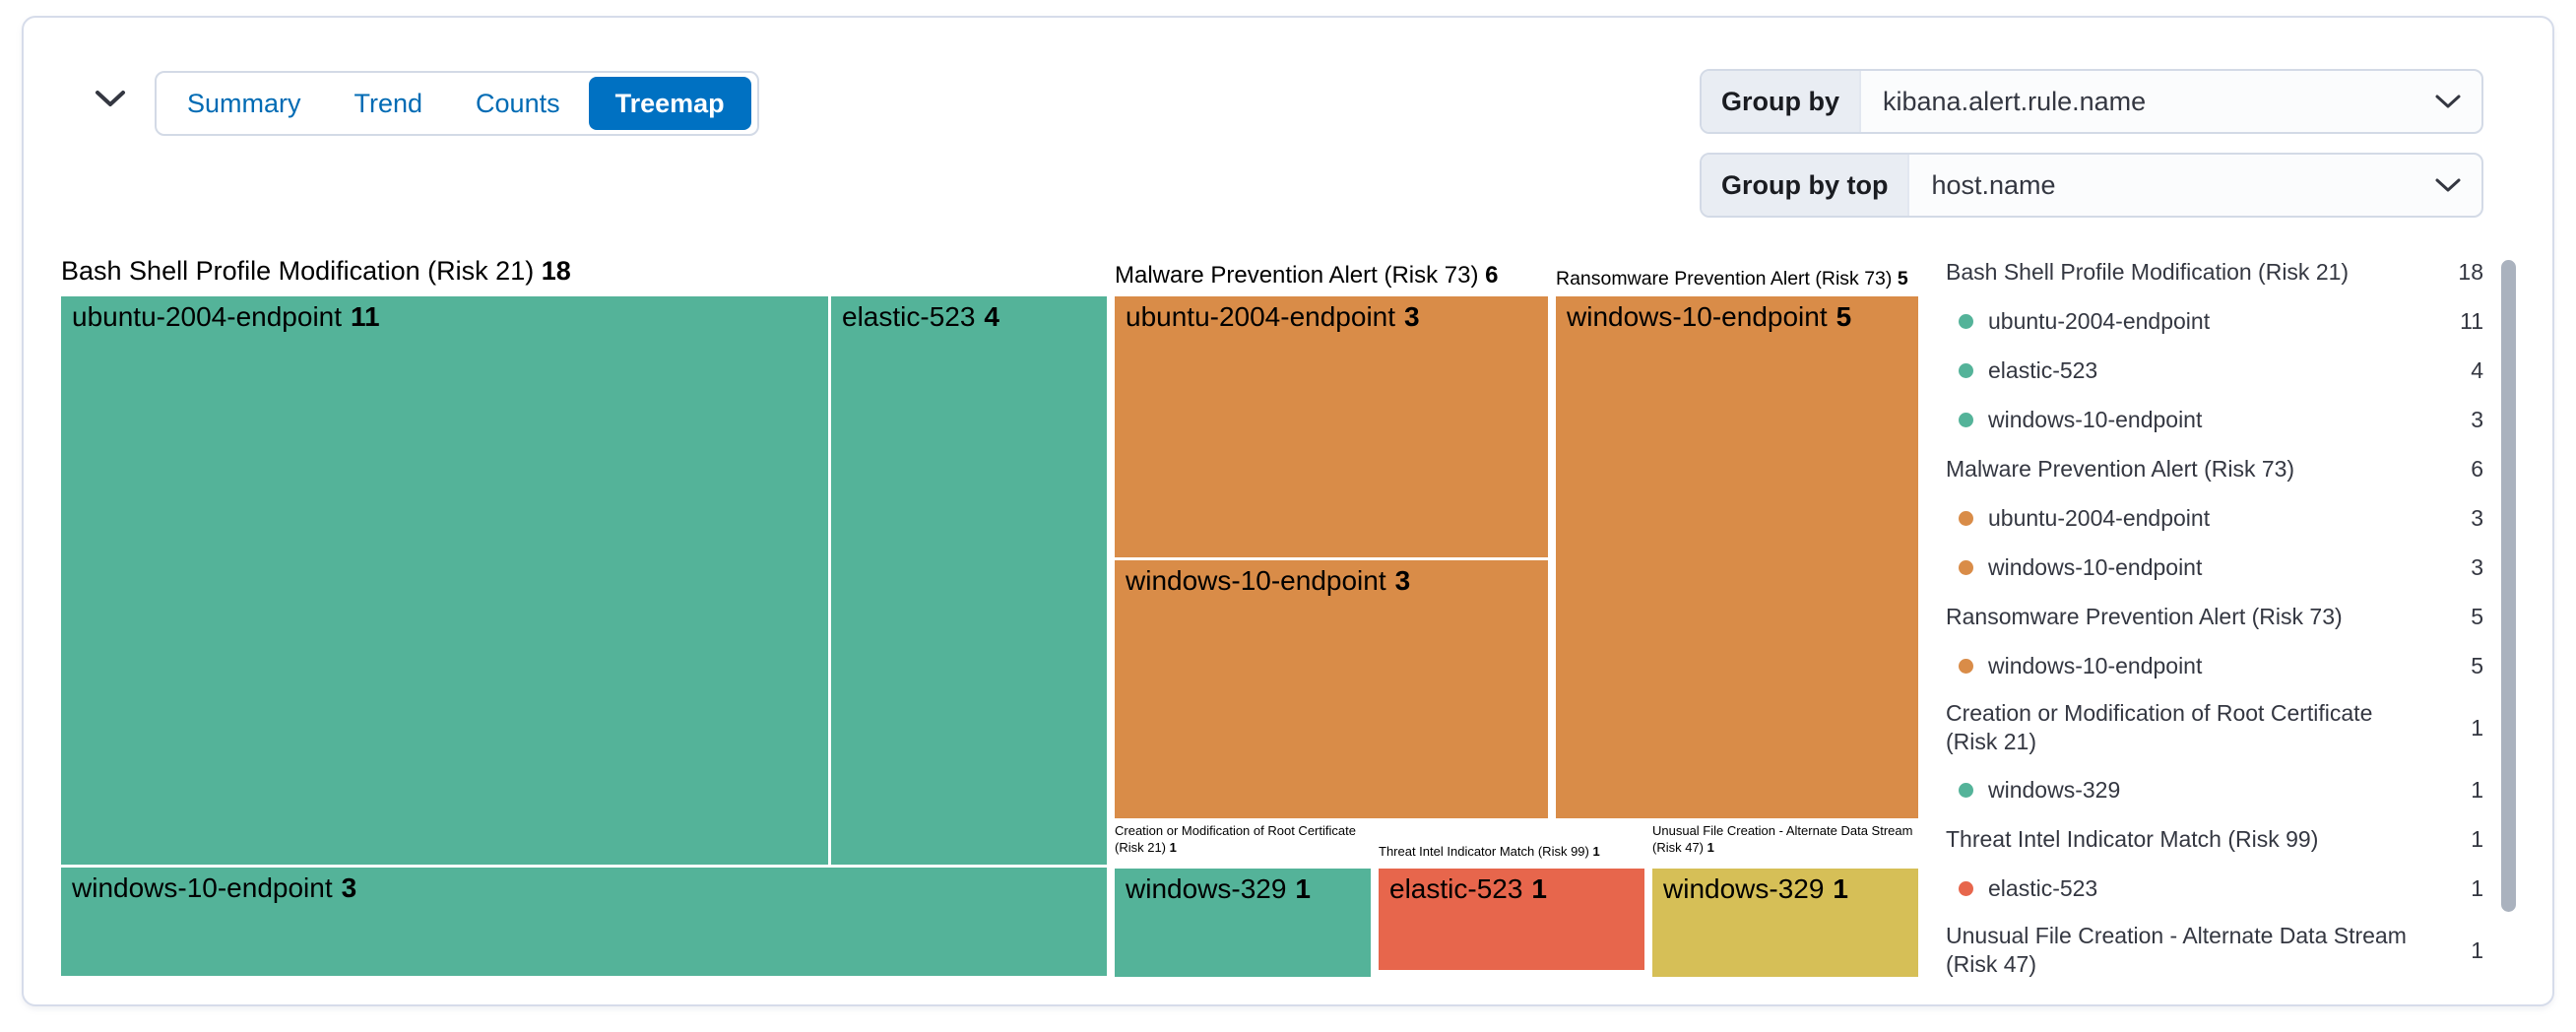 This screenshot has height=1032, width=2576. Describe the element at coordinates (1297, 275) in the screenshot. I see `group-label: Malware Prevention Alert (Risk 73)` at that location.